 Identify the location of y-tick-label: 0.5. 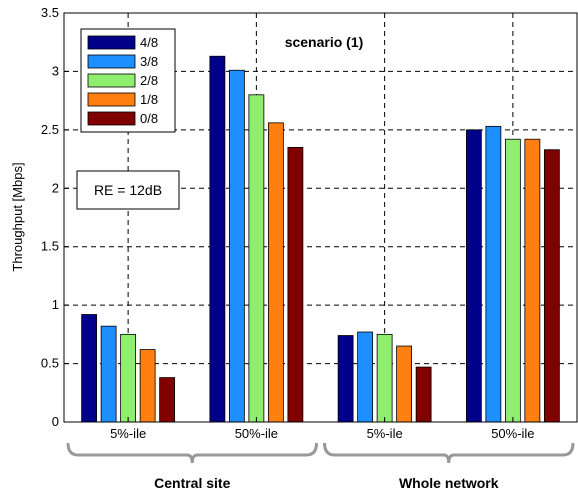
(50, 363).